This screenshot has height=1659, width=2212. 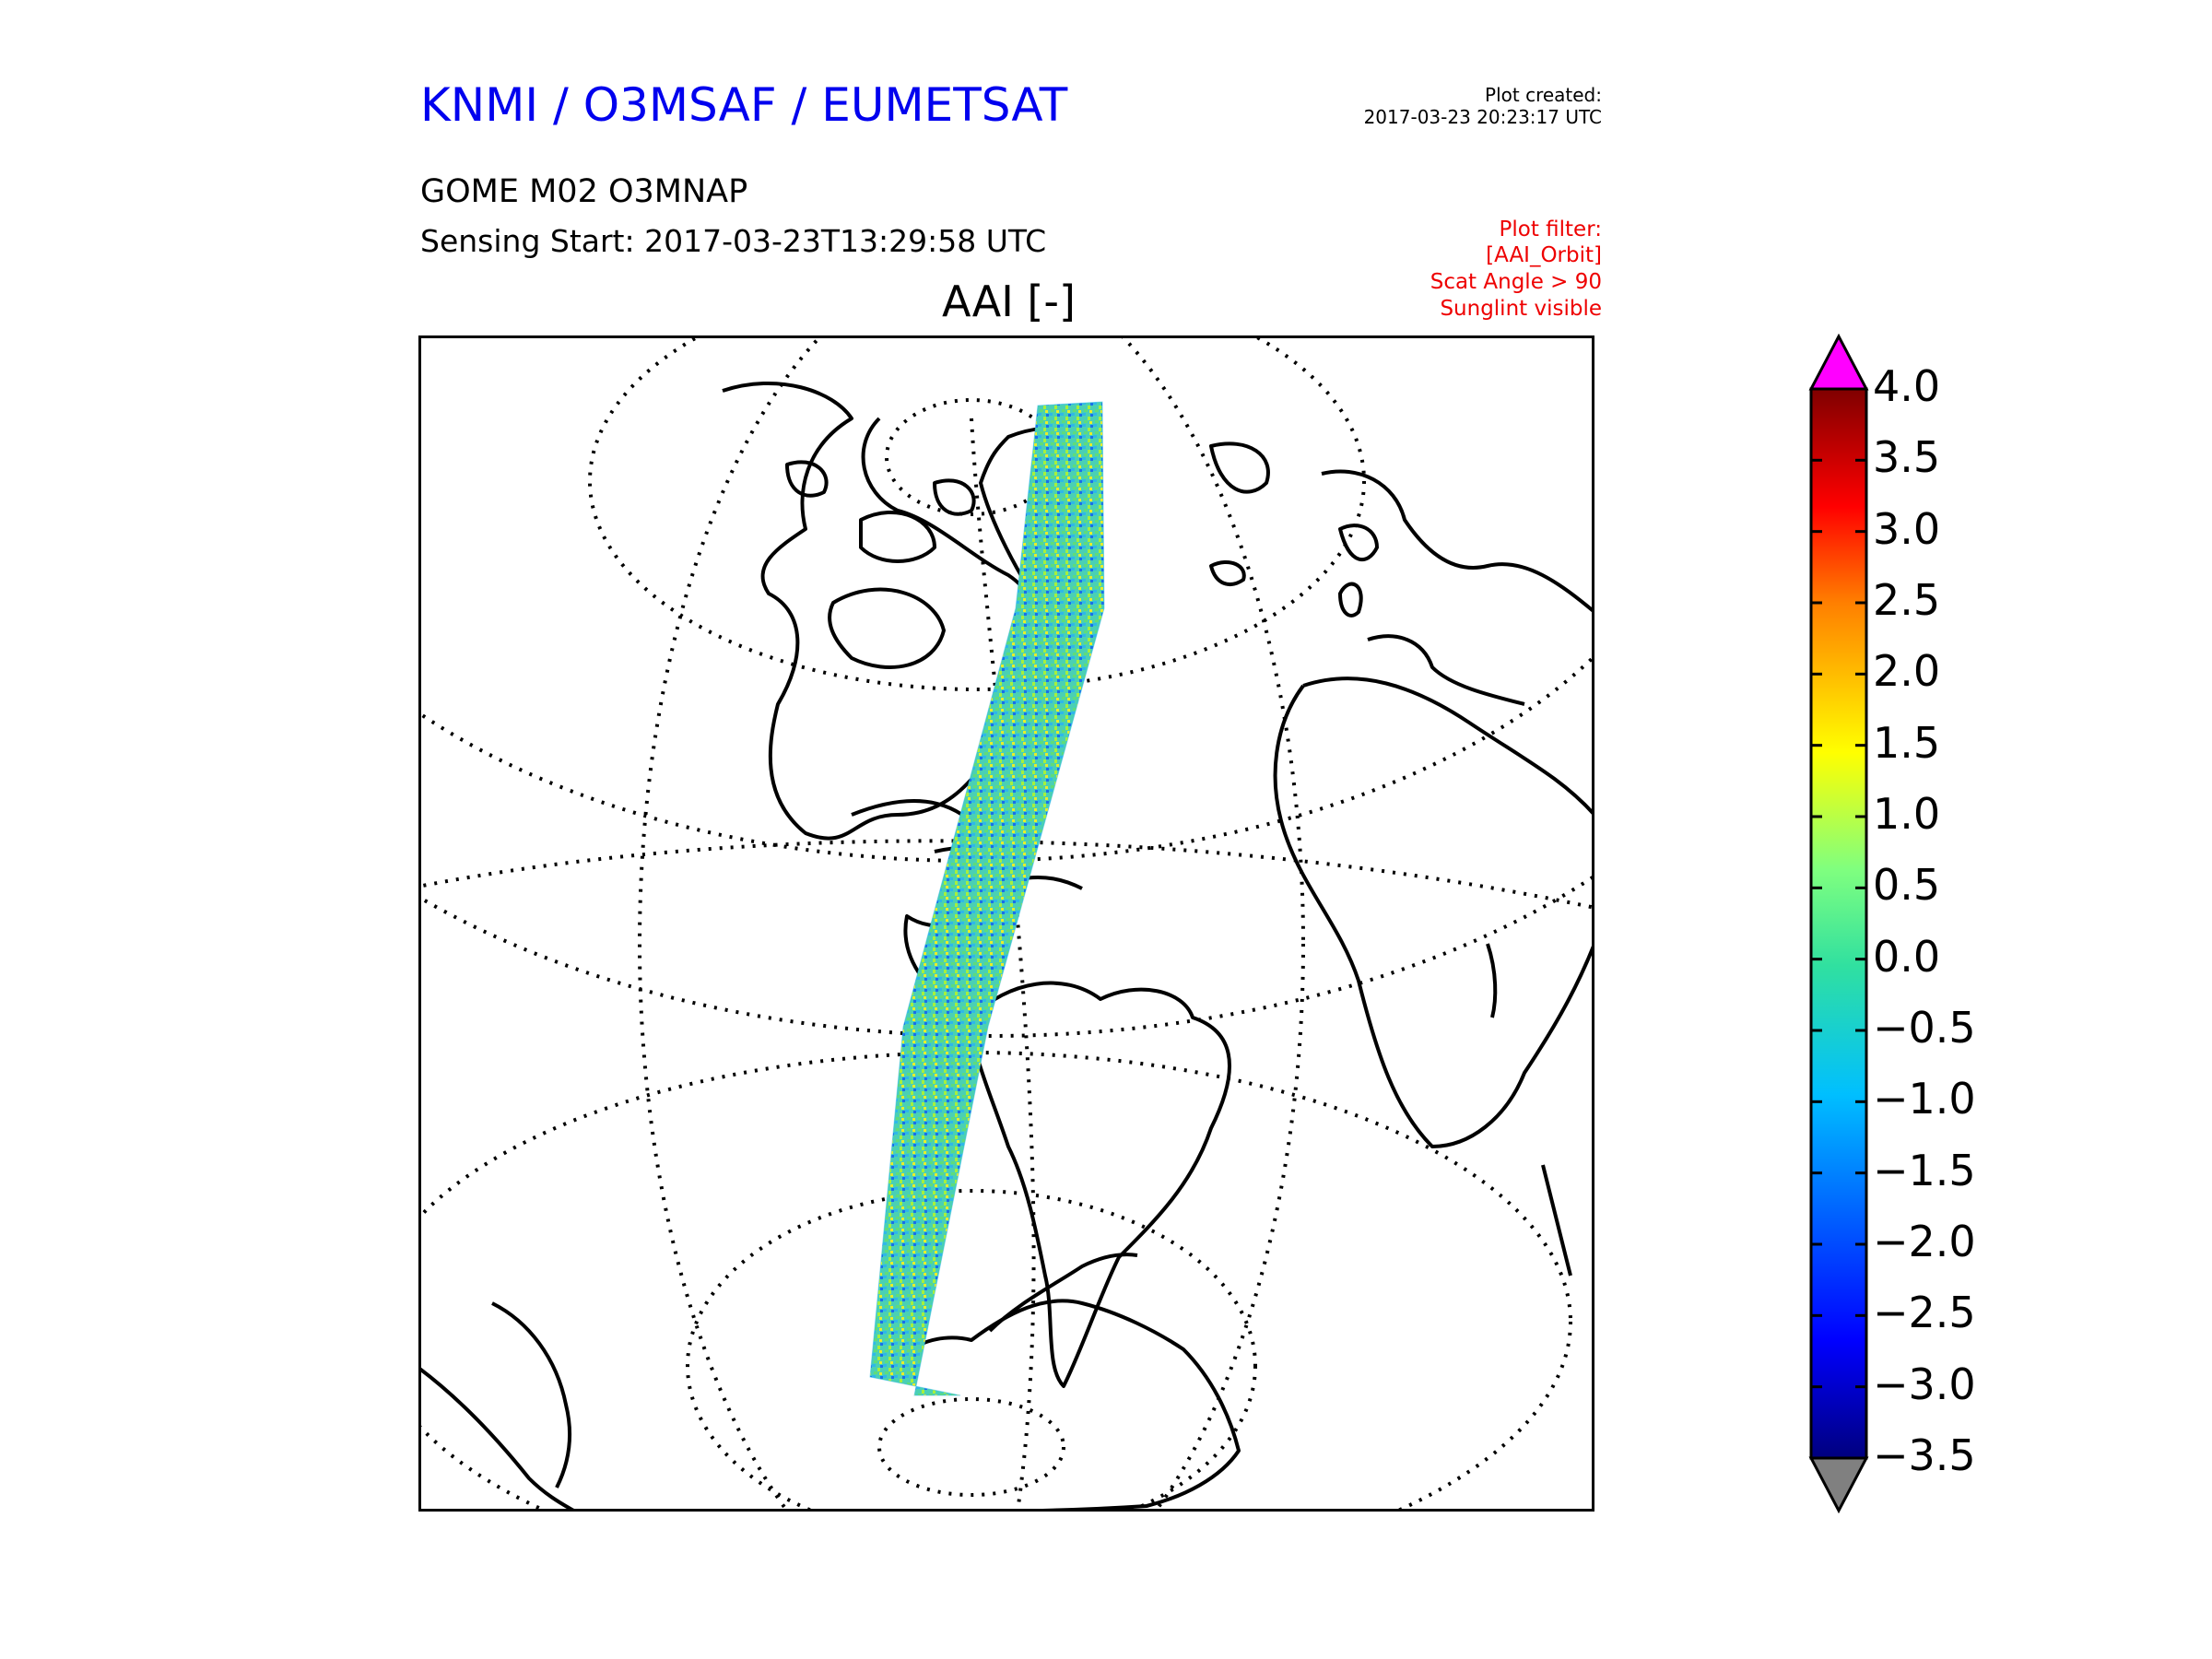 I want to click on colorbar-tick-label: 0.0, so click(x=1907, y=956).